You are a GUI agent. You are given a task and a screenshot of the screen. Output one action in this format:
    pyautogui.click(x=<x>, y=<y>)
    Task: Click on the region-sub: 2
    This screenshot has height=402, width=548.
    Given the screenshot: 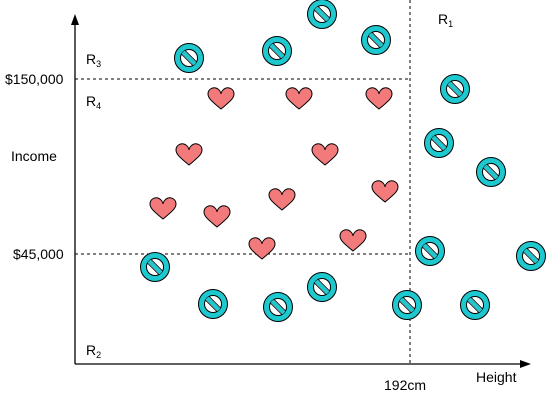 What is the action you would take?
    pyautogui.click(x=99, y=355)
    